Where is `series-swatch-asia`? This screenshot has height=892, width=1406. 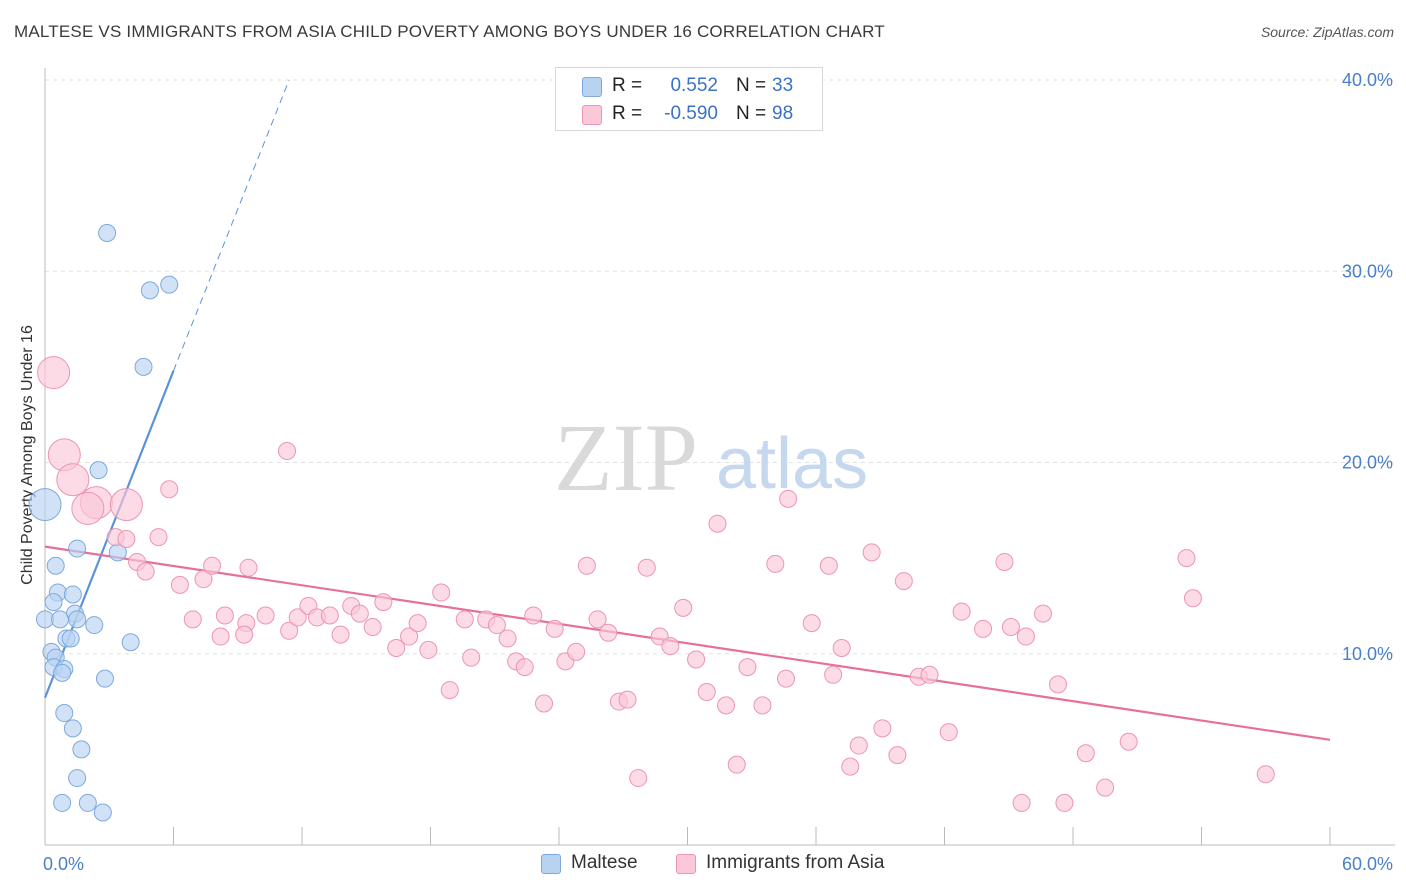
series-swatch-asia is located at coordinates (686, 864).